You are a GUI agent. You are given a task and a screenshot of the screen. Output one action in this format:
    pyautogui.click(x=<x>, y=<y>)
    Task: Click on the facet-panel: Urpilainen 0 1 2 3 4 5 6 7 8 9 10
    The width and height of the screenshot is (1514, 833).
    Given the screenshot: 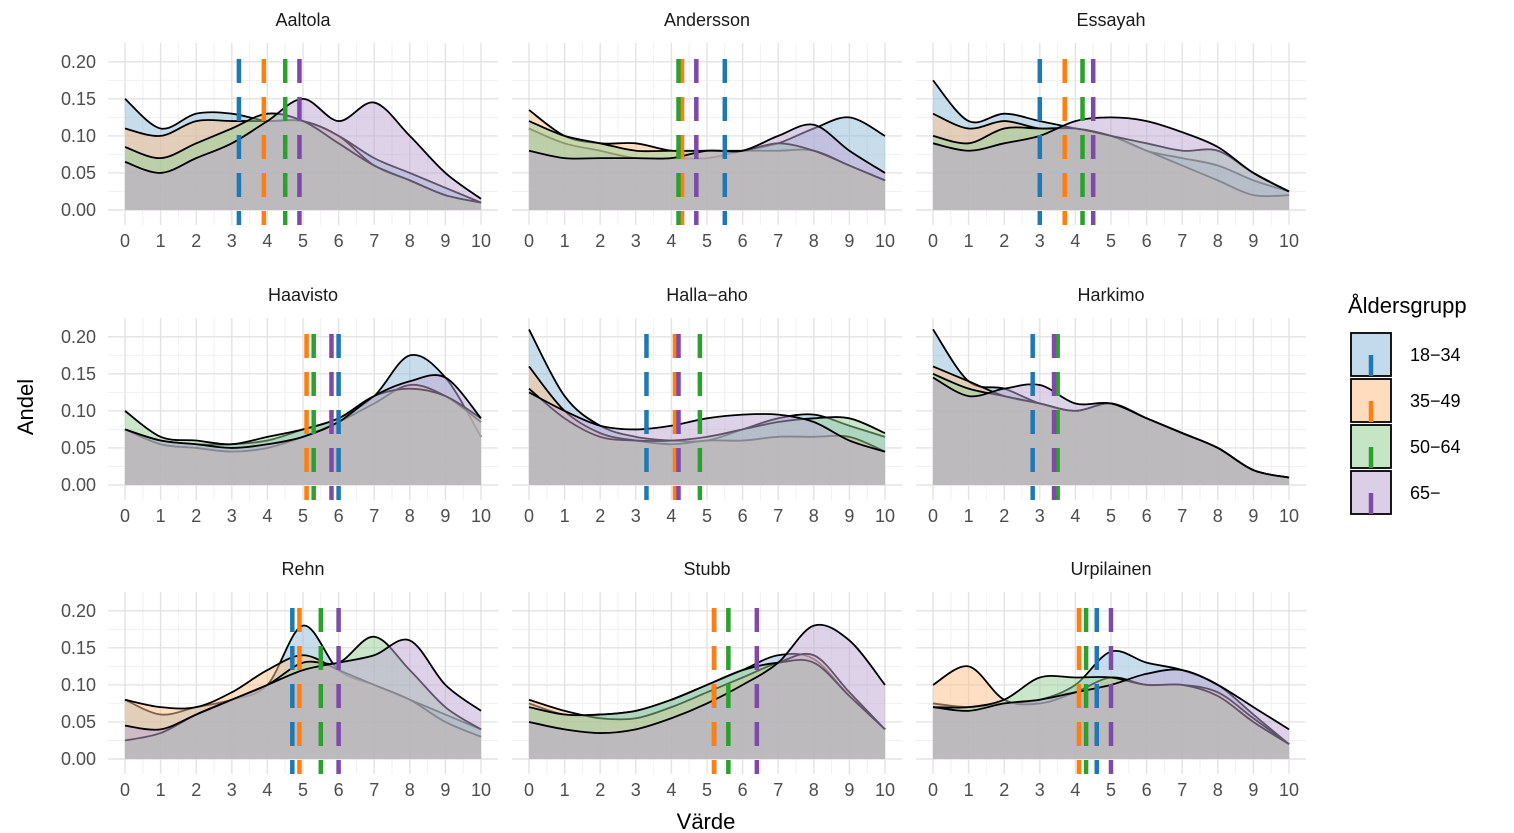 What is the action you would take?
    pyautogui.click(x=1111, y=679)
    